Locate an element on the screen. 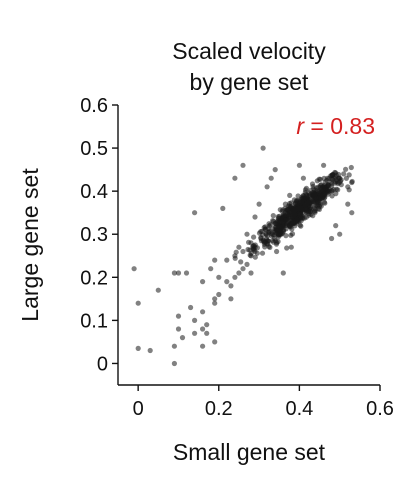  x-tick-label: 0.4 is located at coordinates (299, 409).